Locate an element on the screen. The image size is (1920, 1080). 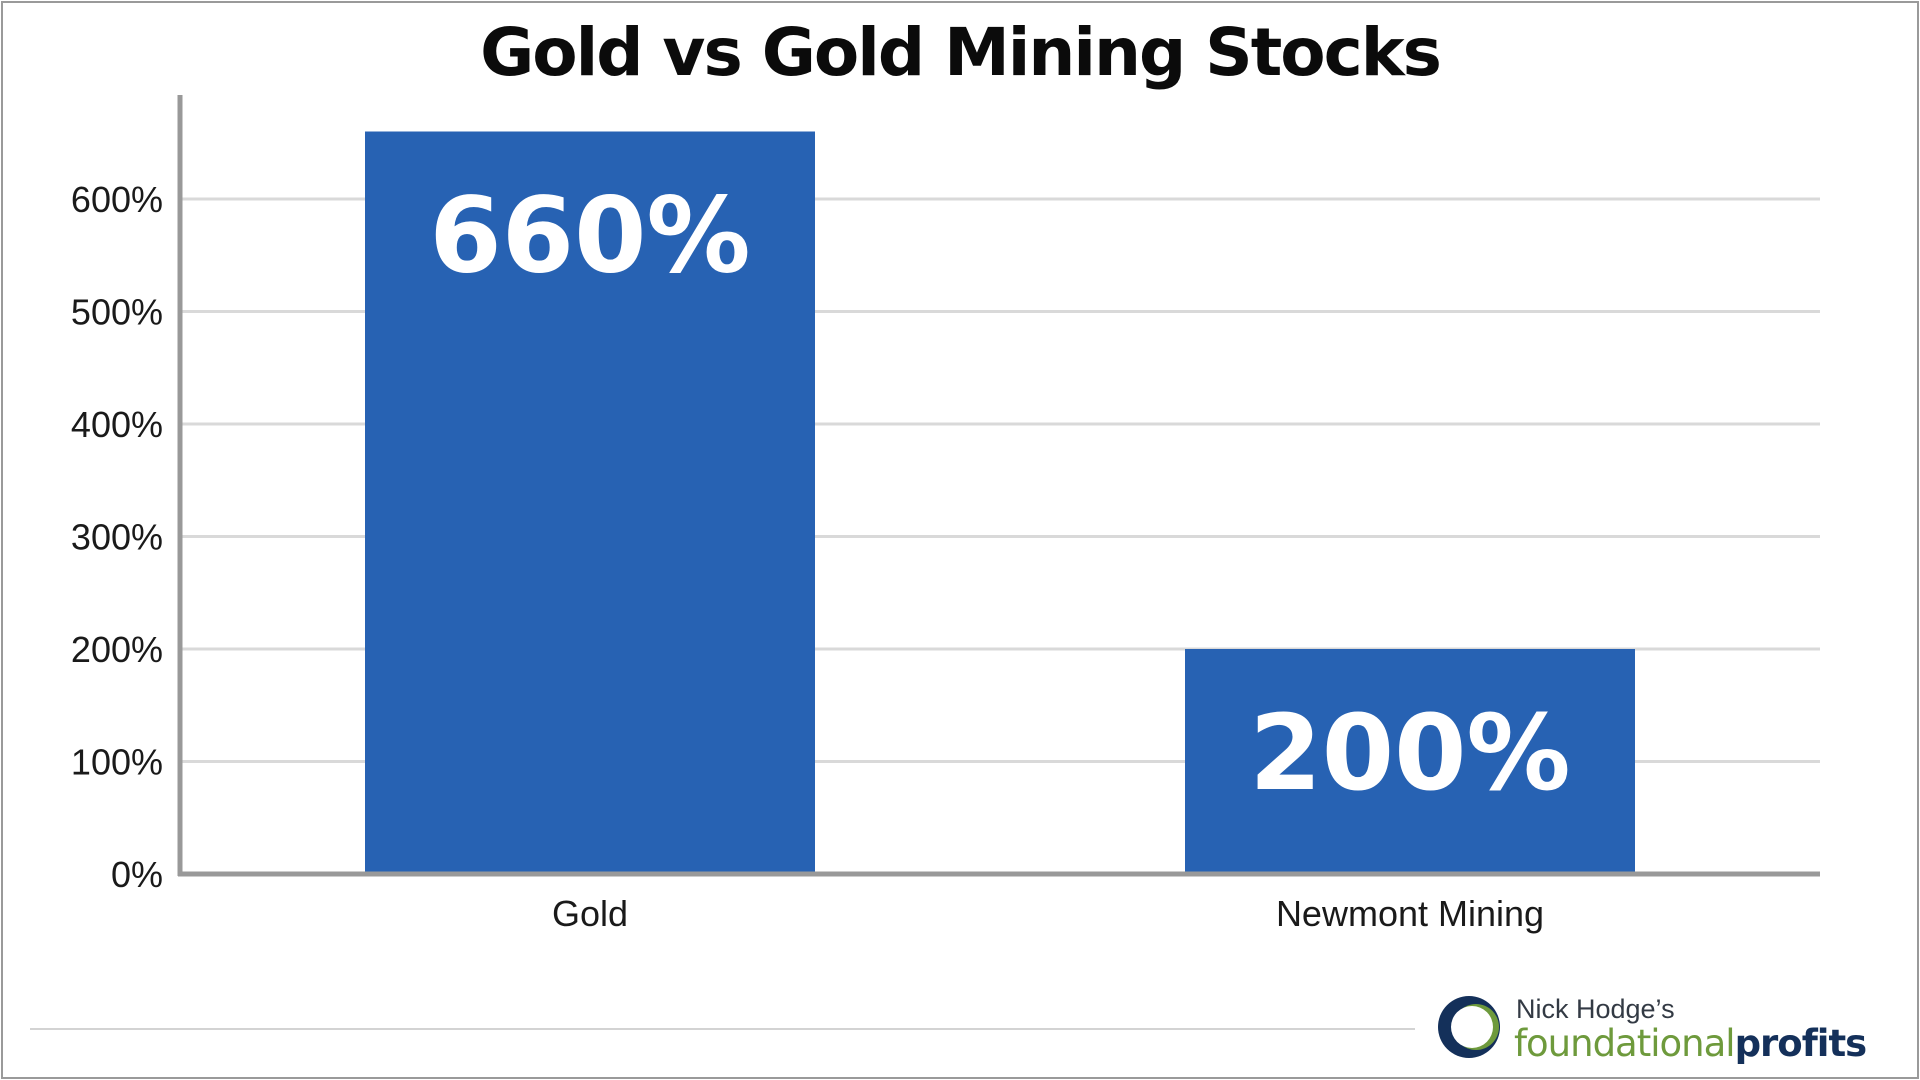
data-label: 660% is located at coordinates (589, 236).